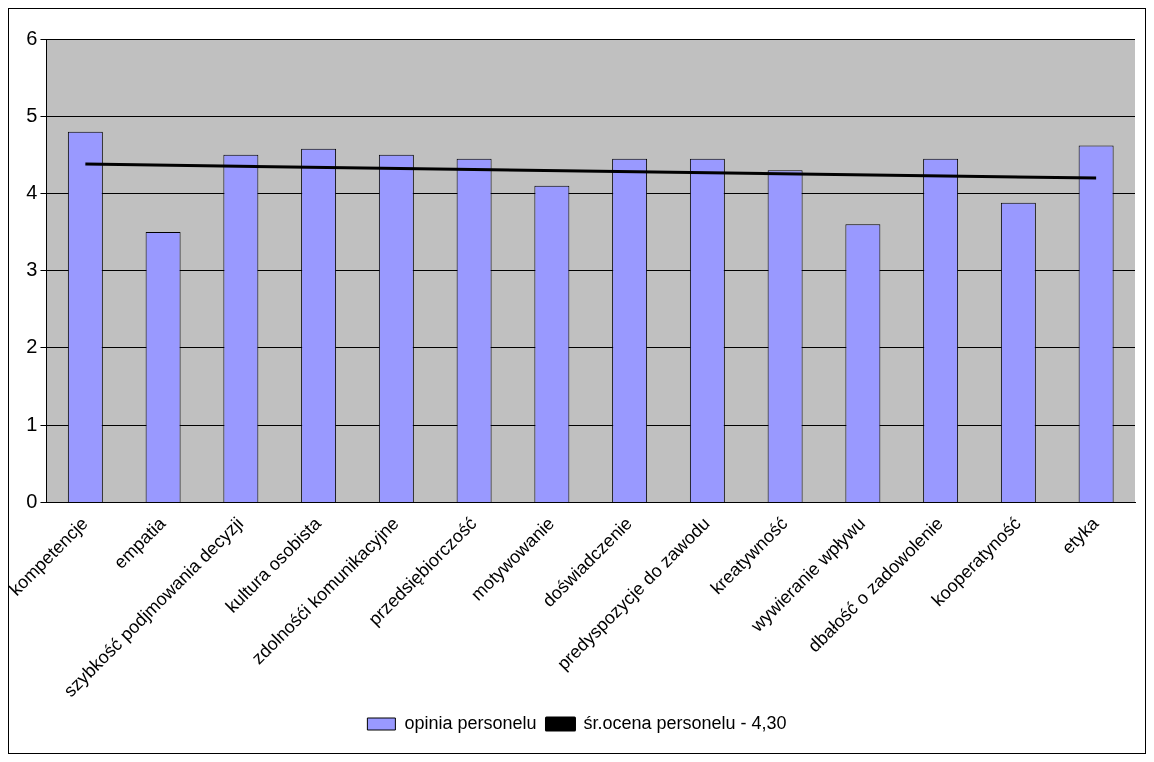 Image resolution: width=1154 pixels, height=762 pixels. Describe the element at coordinates (685, 722) in the screenshot. I see `legend-label: śr.ocena personelu - 4,30` at that location.